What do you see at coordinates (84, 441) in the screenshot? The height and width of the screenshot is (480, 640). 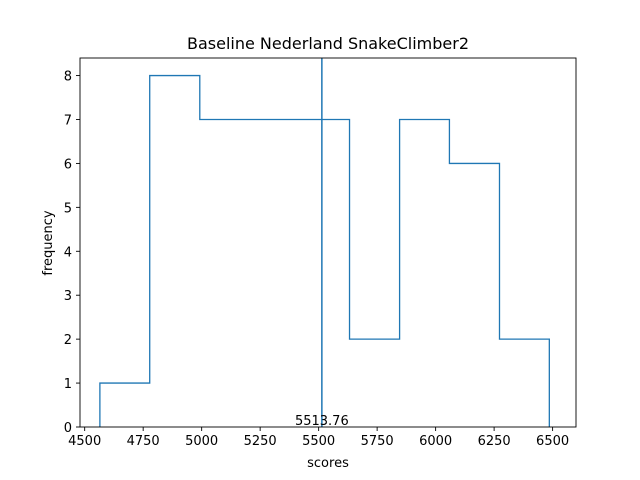 I see `x-tick-label: 4500` at bounding box center [84, 441].